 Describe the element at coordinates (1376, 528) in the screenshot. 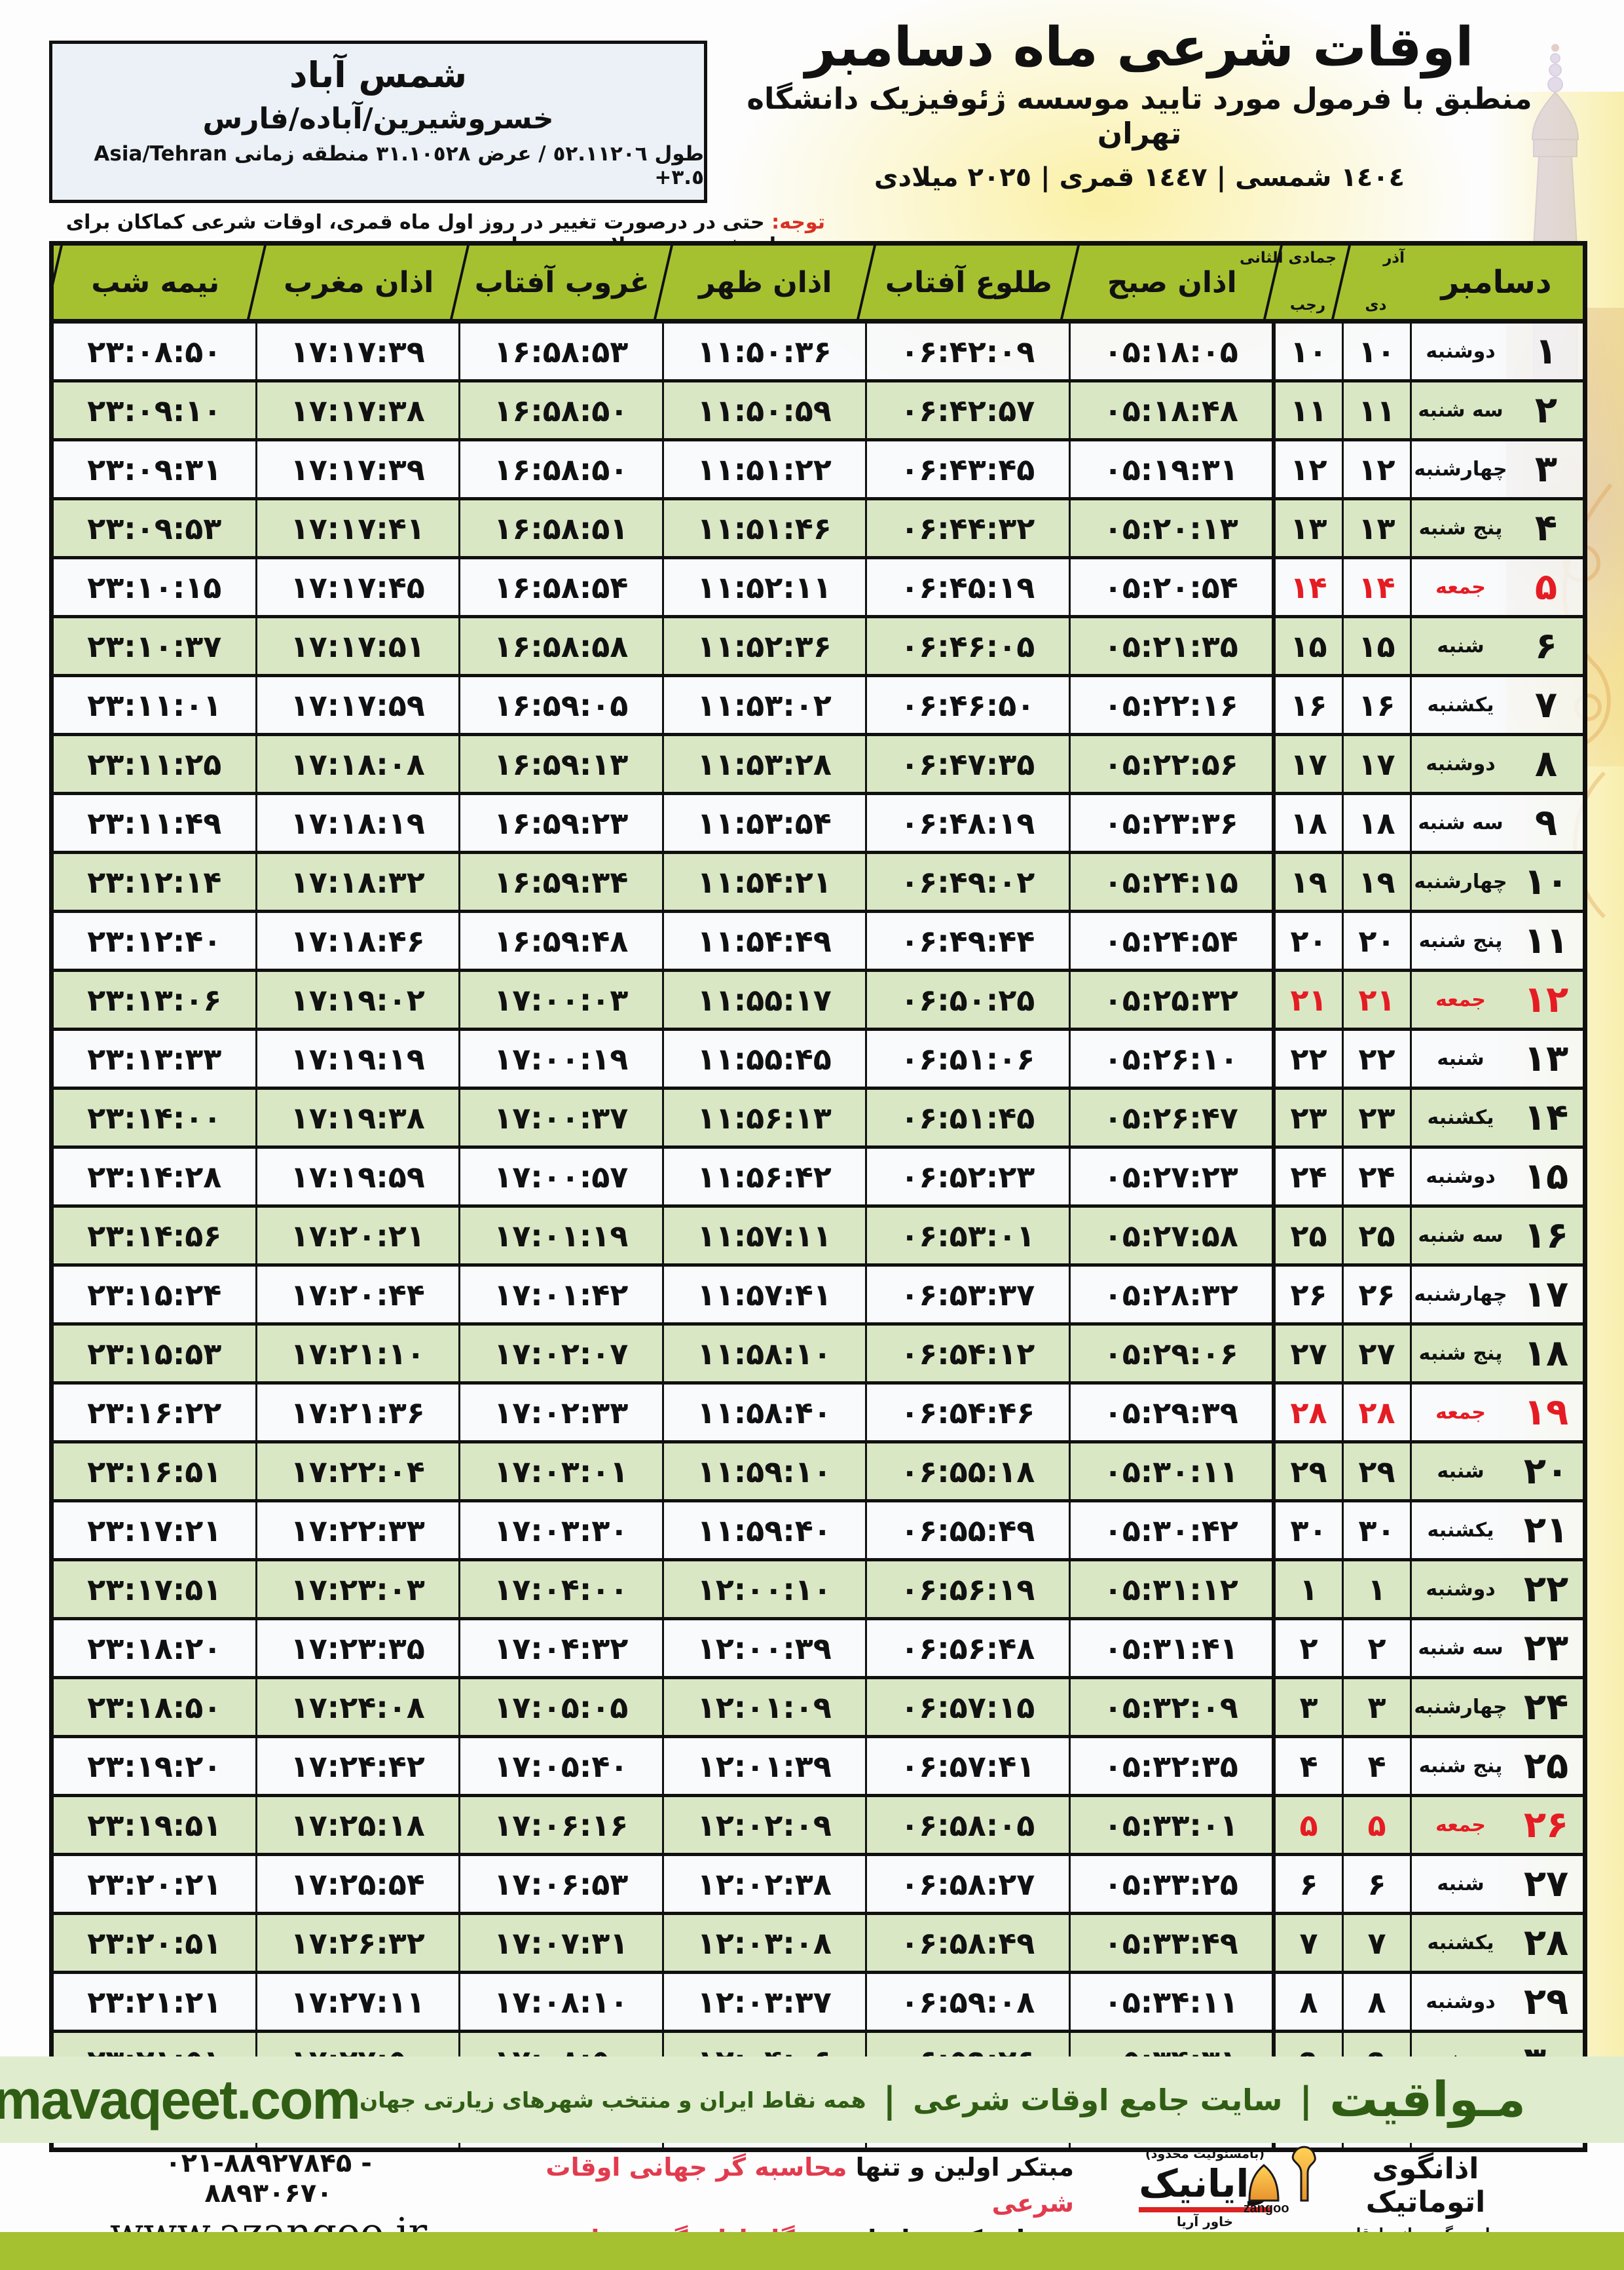

I see `jalali-day-number: ۱۳` at that location.